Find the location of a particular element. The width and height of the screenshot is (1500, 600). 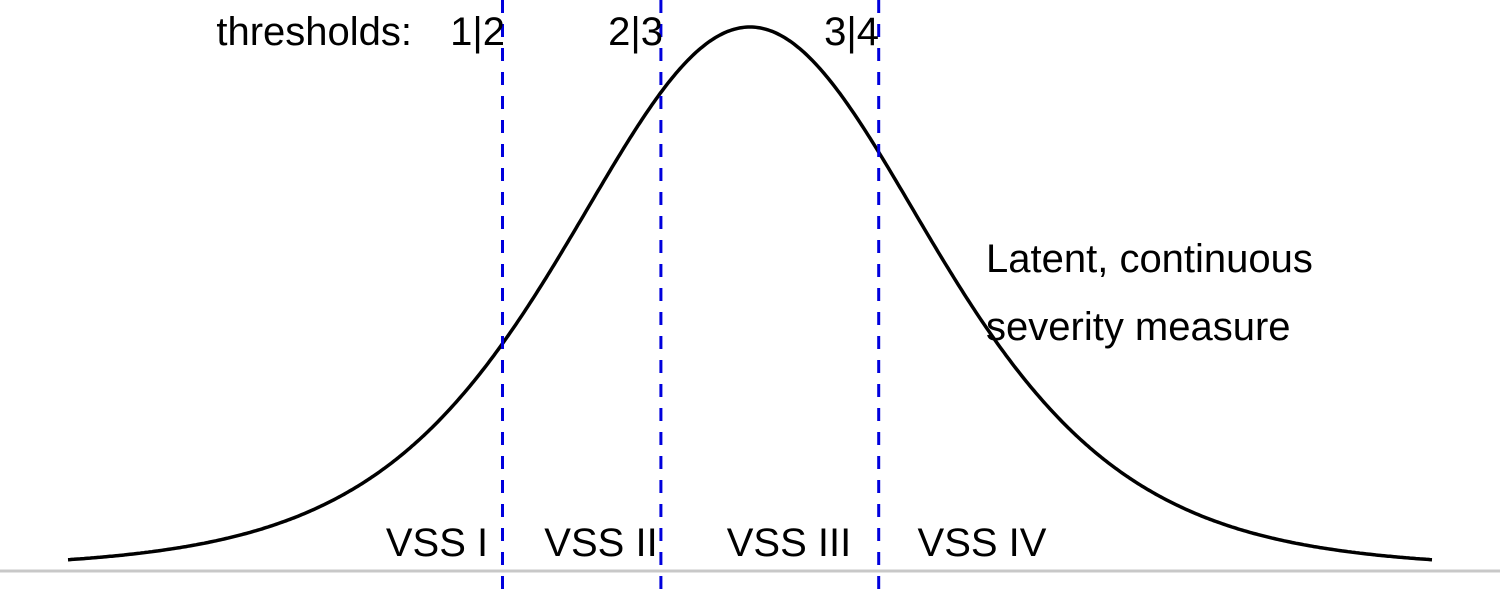

curve-label-line-2: severity measure is located at coordinates (1138, 327).